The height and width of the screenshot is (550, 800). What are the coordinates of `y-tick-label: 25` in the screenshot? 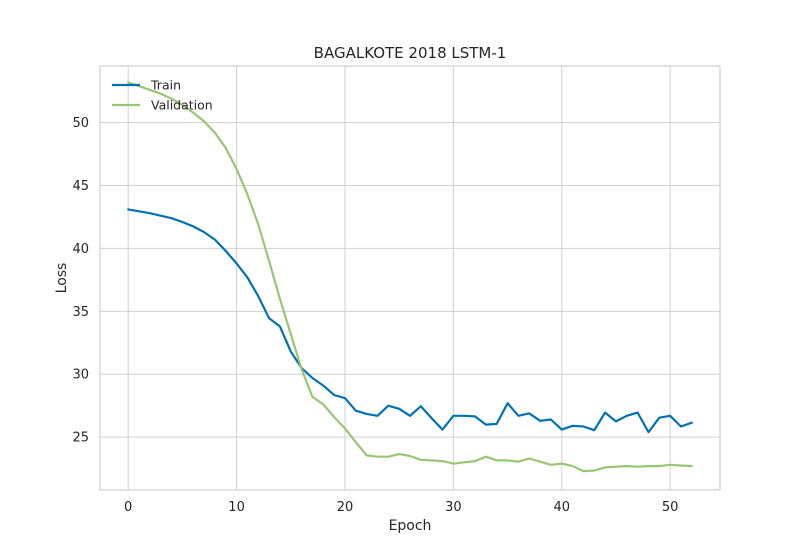 It's located at (80, 438).